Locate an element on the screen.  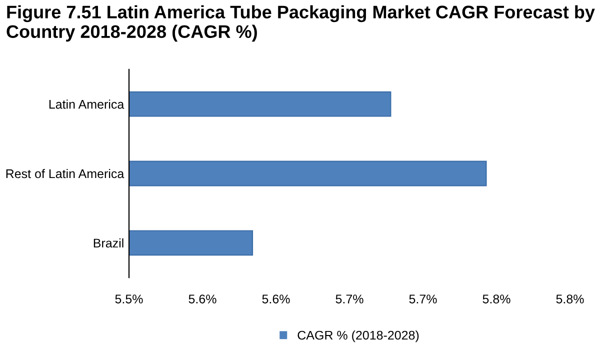
y-tick-label: Latin America is located at coordinates (86, 104).